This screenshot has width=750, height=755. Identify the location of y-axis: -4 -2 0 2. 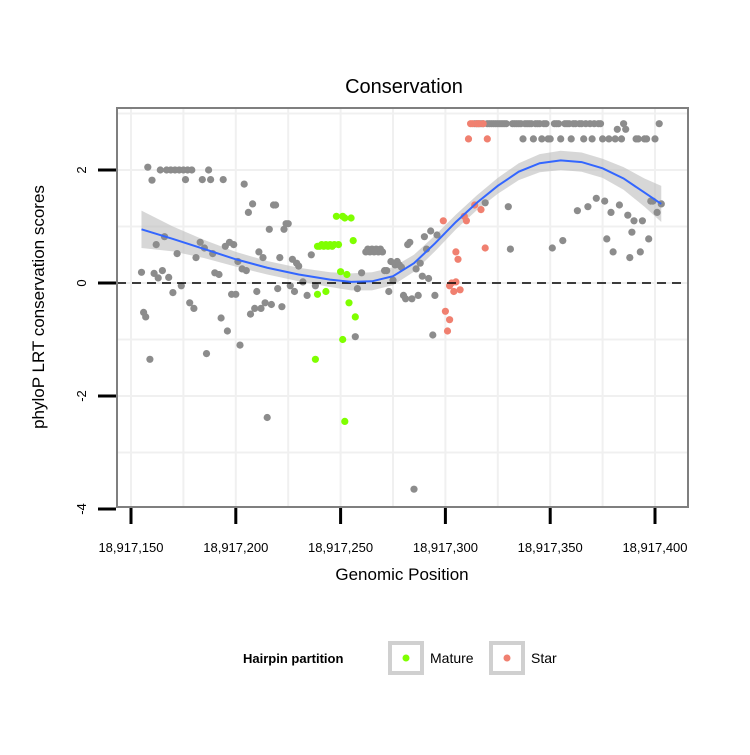
(95, 340).